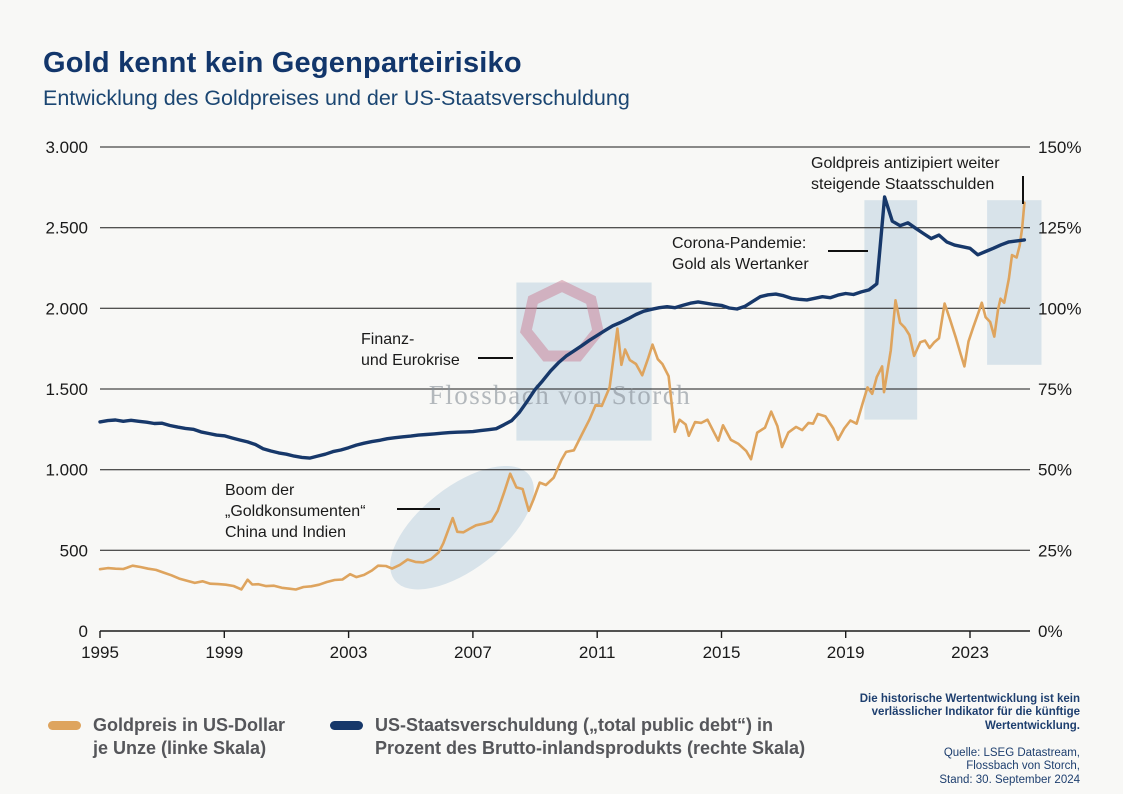 The height and width of the screenshot is (794, 1123). Describe the element at coordinates (66, 228) in the screenshot. I see `left-axis-label: 2.500` at that location.